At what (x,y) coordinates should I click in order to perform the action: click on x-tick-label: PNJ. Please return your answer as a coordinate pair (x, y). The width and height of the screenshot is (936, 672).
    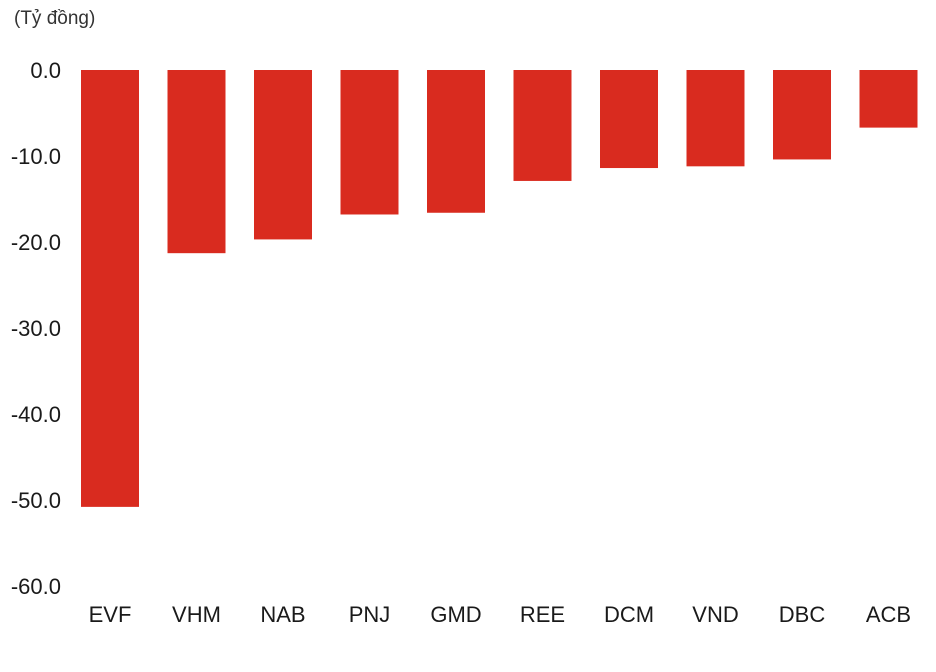
    Looking at the image, I should click on (370, 614).